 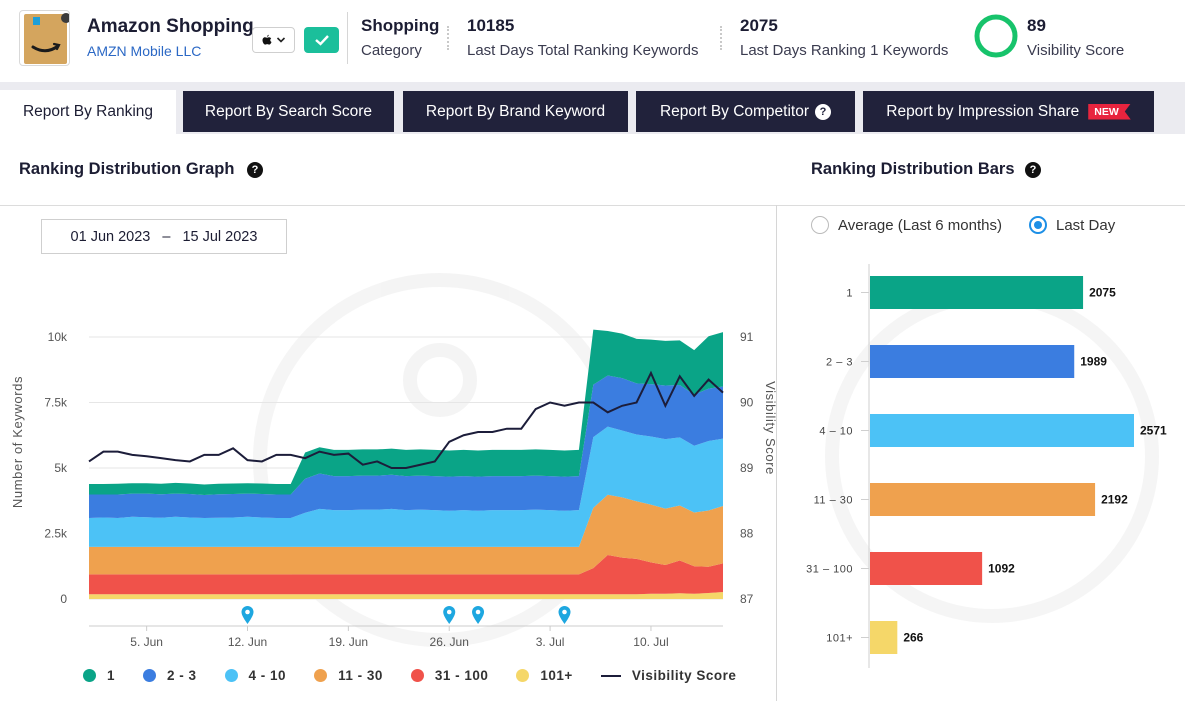 I want to click on tab-report-by-ranking: Report By Ranking, so click(x=88, y=112).